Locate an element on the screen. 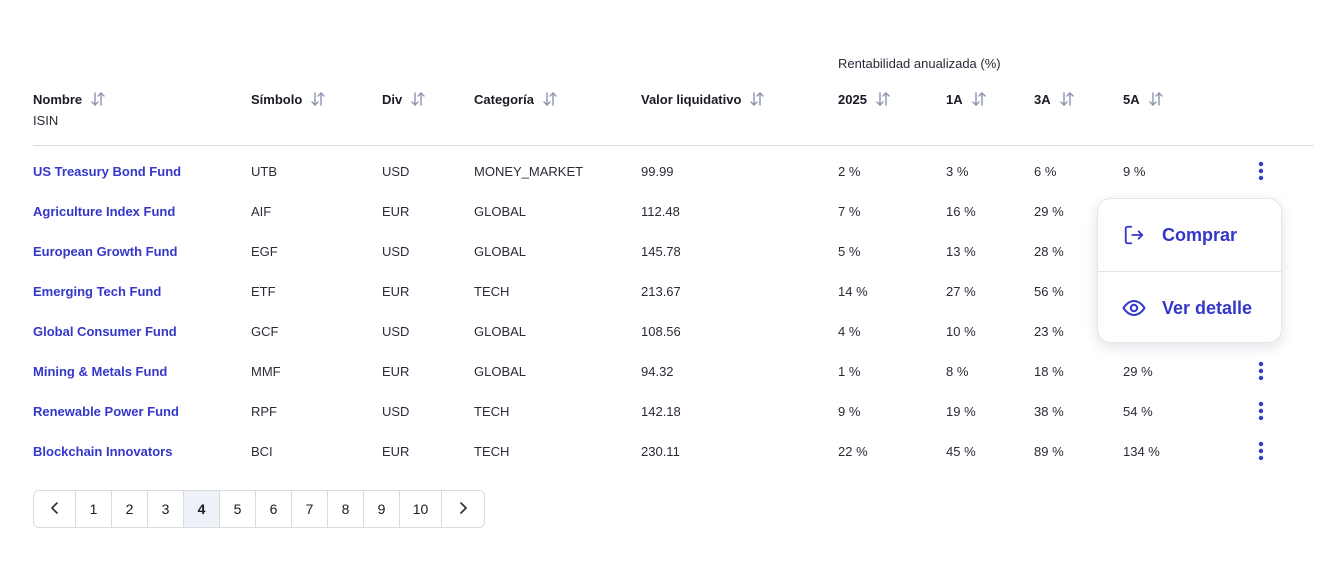  fund-name-link: Blockchain Innovators is located at coordinates (103, 451).